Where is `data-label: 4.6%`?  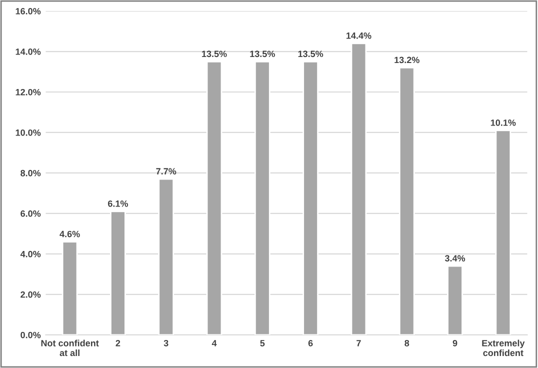
data-label: 4.6% is located at coordinates (70, 234).